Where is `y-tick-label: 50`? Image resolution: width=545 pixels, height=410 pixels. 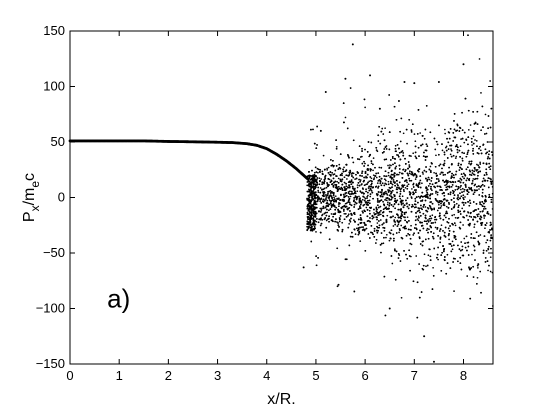 y-tick-label: 50 is located at coordinates (58, 141).